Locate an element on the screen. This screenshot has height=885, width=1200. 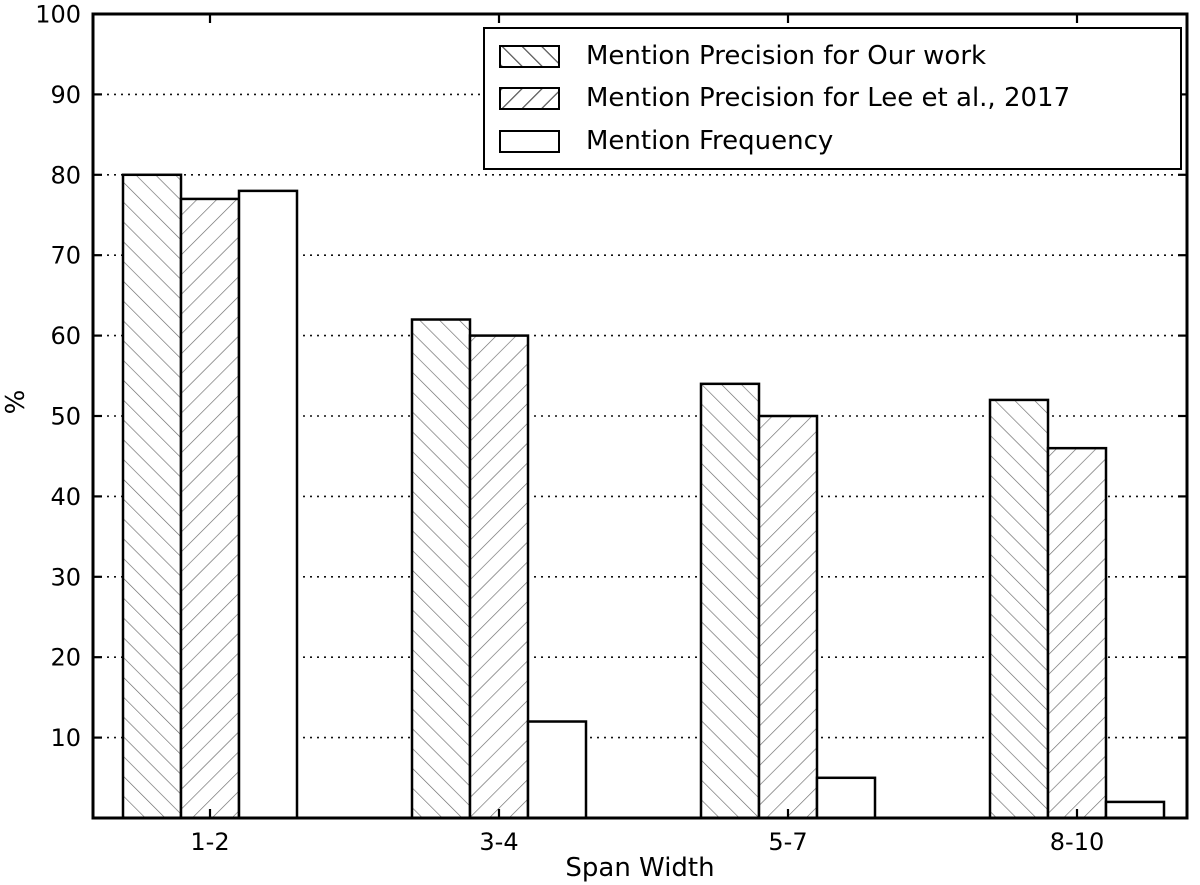
legend-item-lee-2017: Mention Precision for Lee et al., 2017 is located at coordinates (839, 98).